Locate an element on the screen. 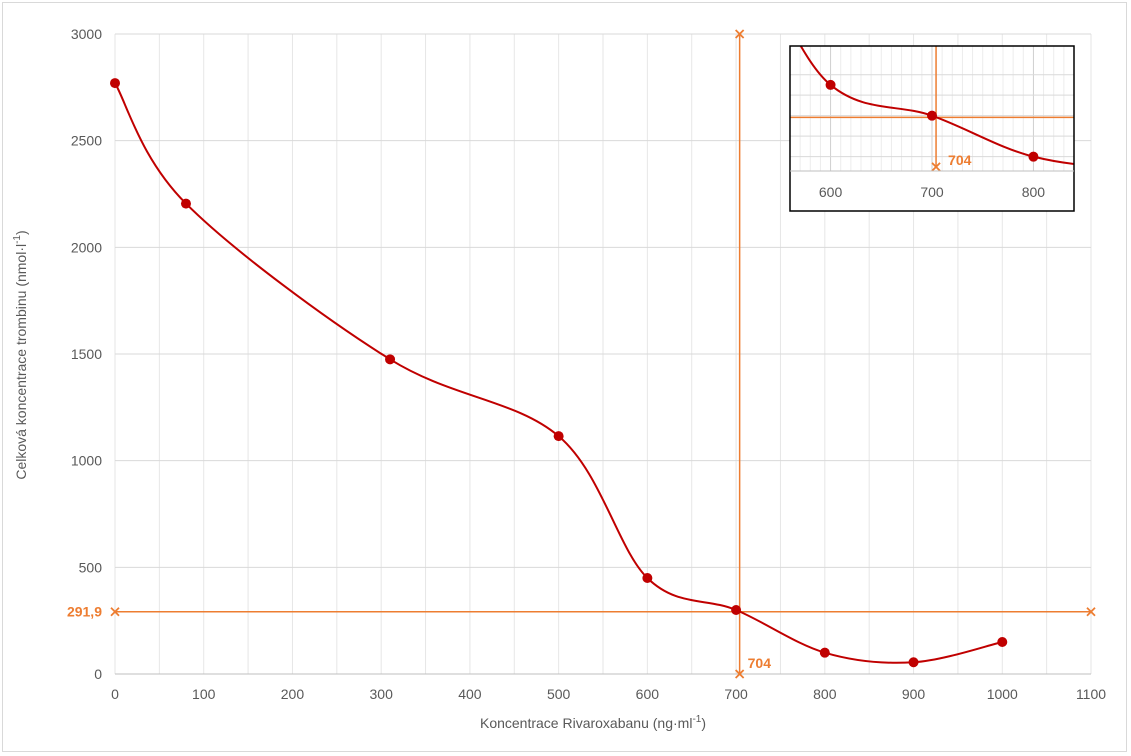 The image size is (1131, 756). x-tick-label: 100 is located at coordinates (204, 694).